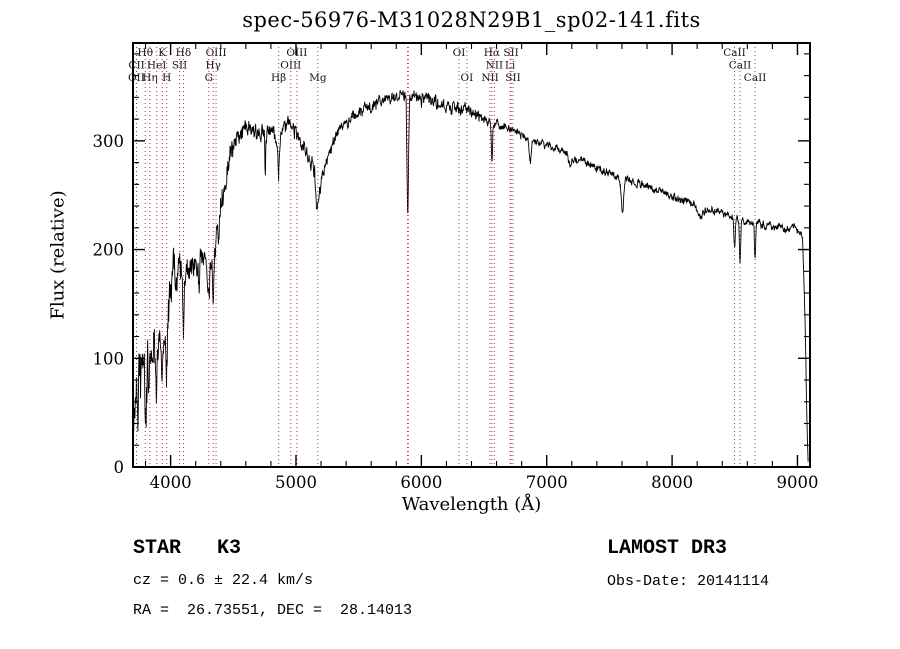 The image size is (900, 649). What do you see at coordinates (471, 20) in the screenshot?
I see `figure-title: spec-56976-M31028N29B1_sp02-141.fits` at bounding box center [471, 20].